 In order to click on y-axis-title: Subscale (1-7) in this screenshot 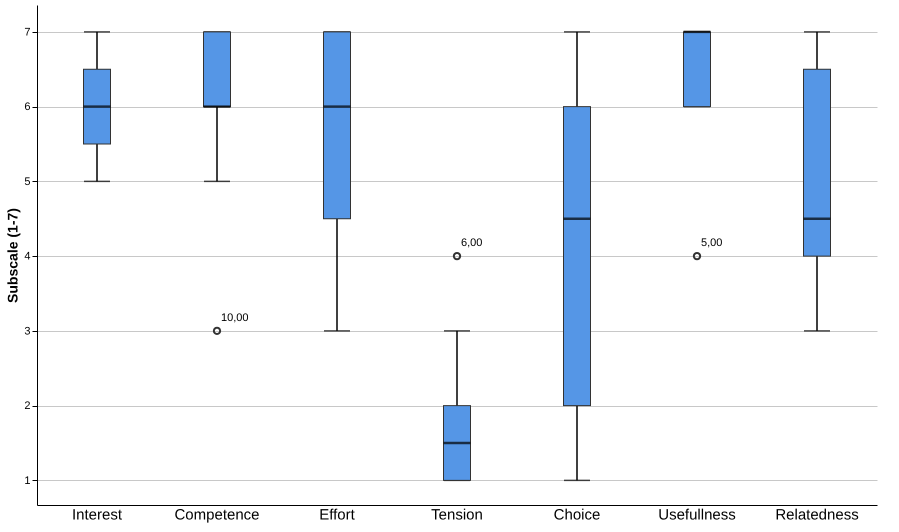, I will do `click(12, 255)`.